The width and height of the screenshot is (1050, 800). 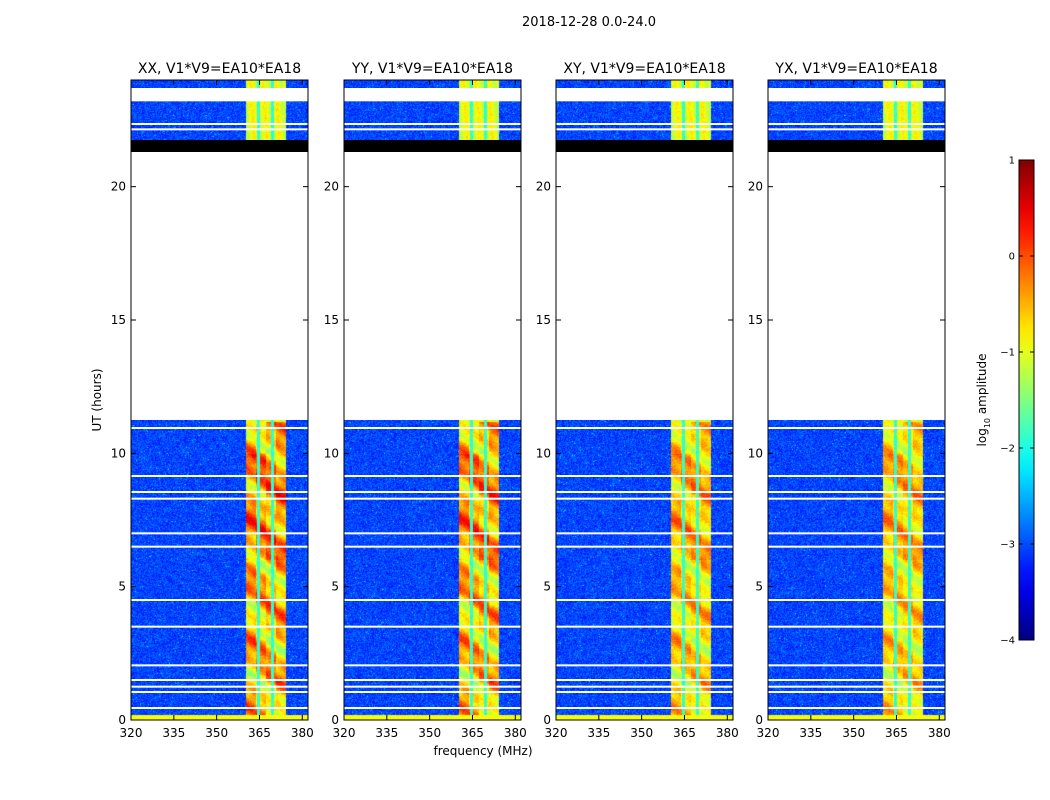 I want to click on panel-title: YY, V1*V9=EA10*EA18, so click(x=432, y=69).